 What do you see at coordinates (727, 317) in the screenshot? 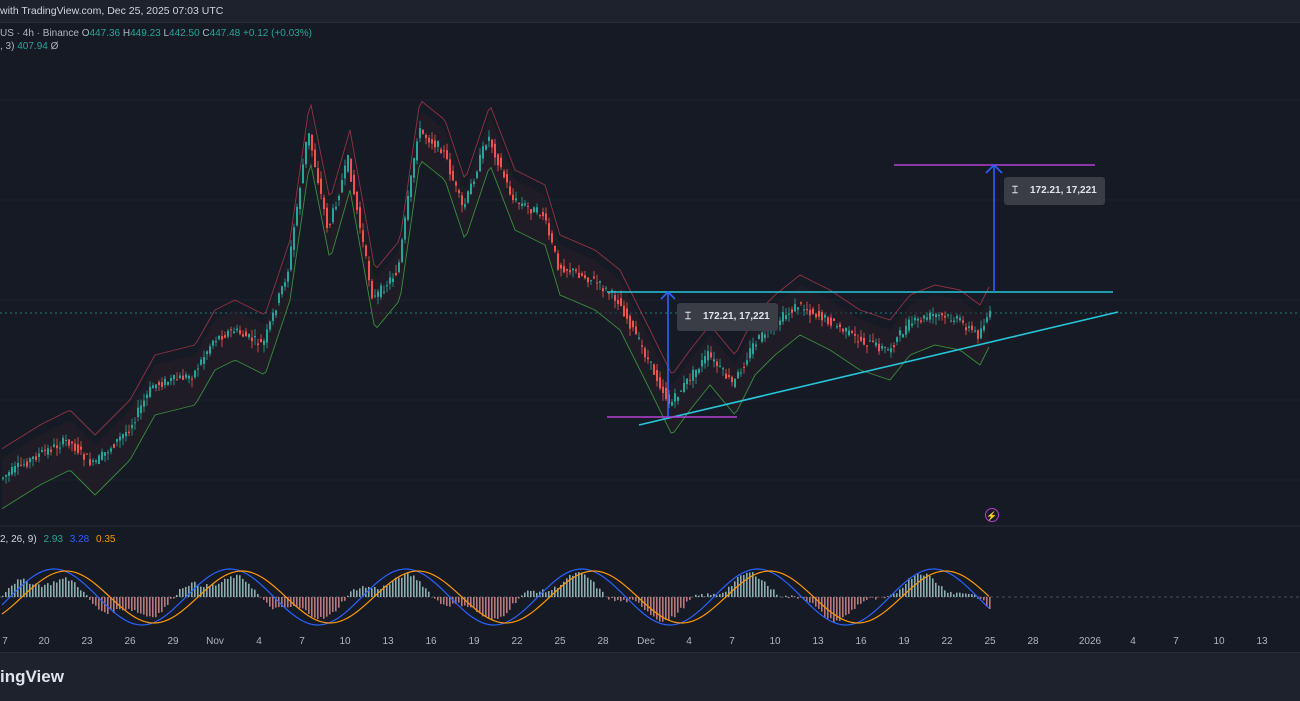
I see `measure-label-left: ⌶172.21, 17,221` at bounding box center [727, 317].